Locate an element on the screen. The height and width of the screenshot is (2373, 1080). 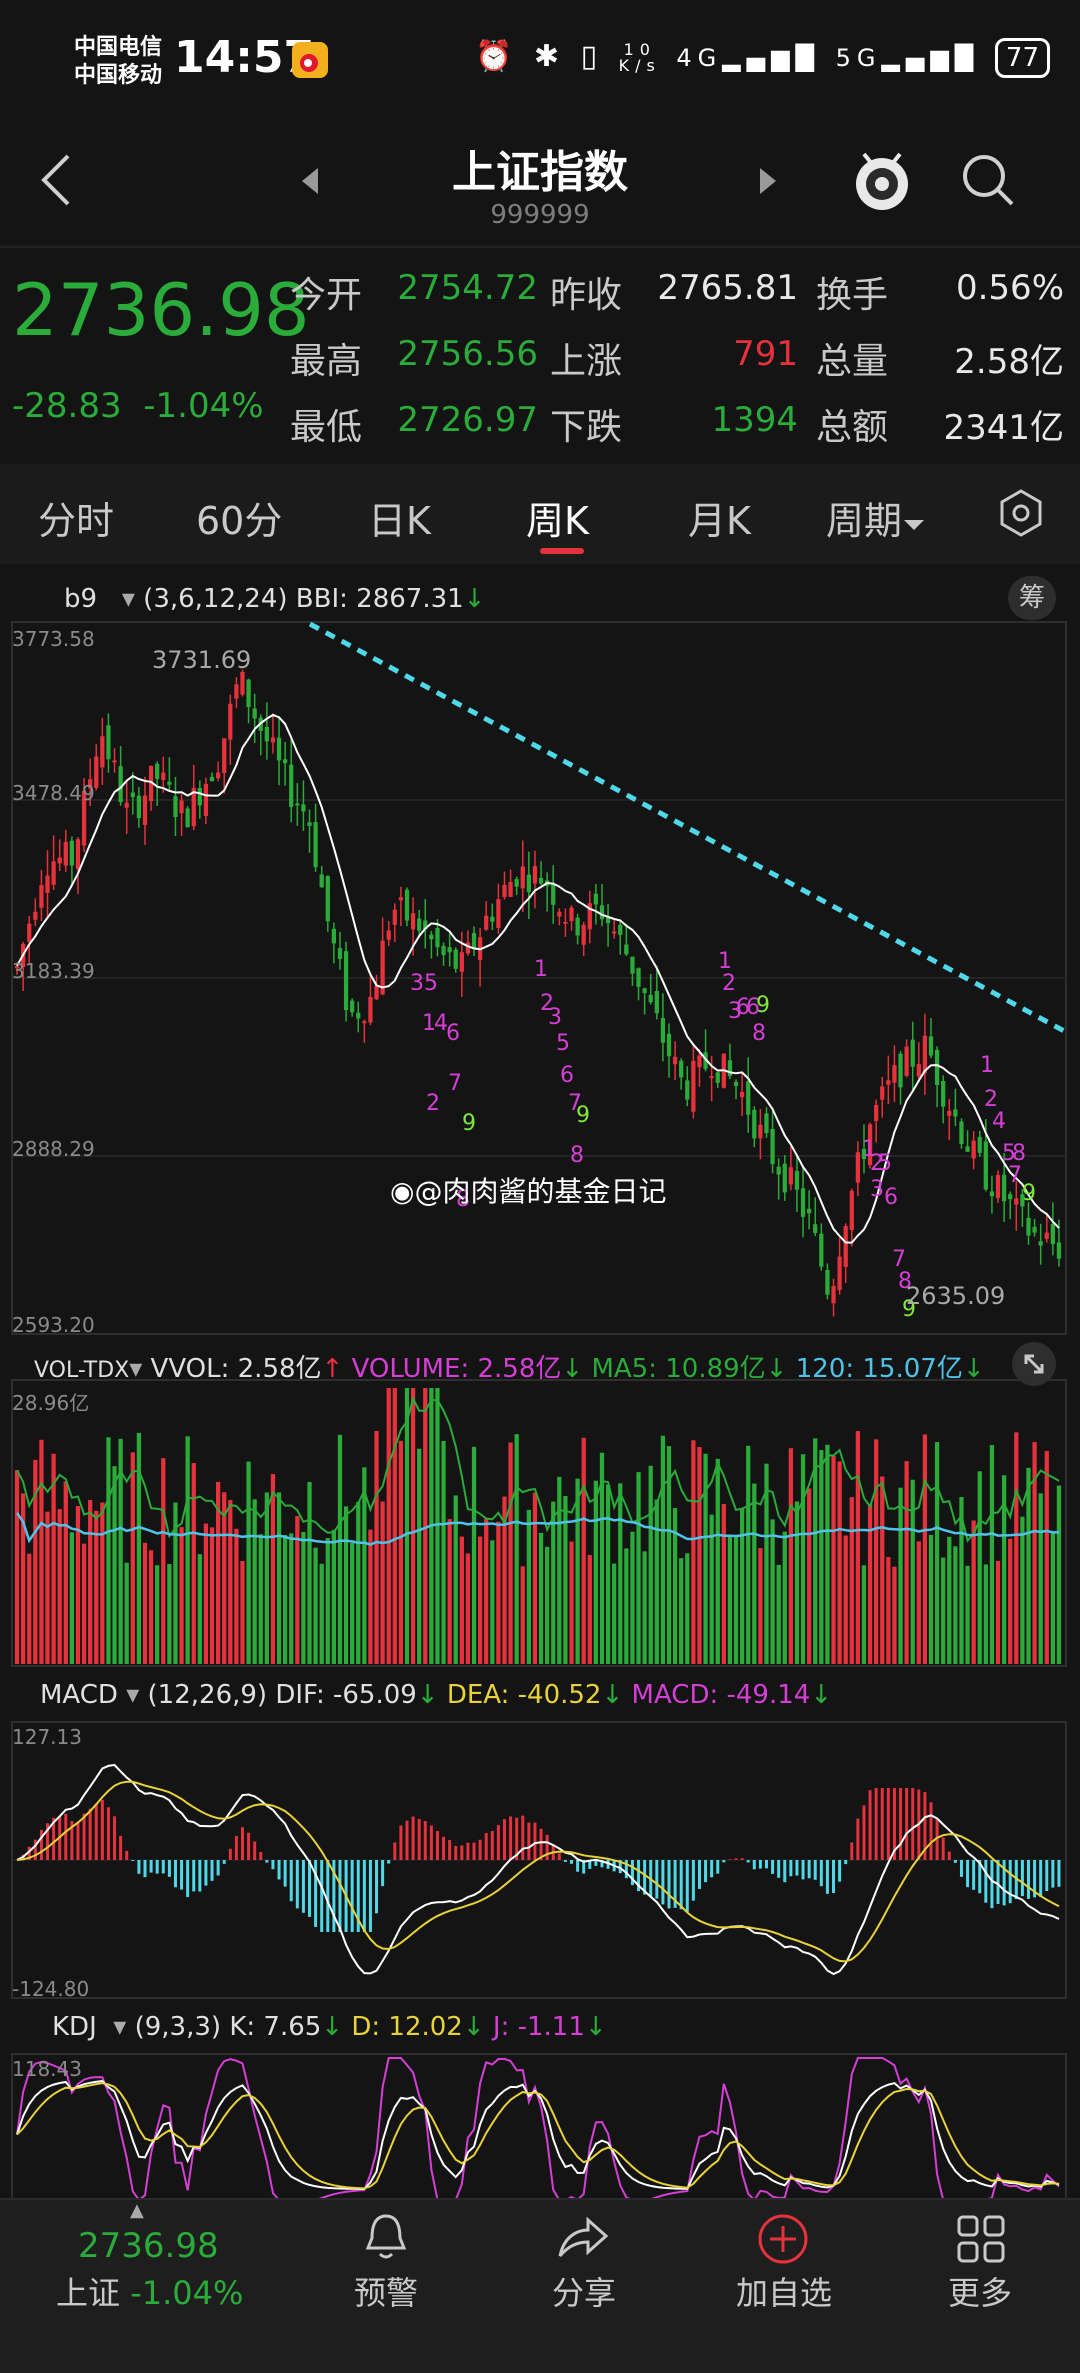
grid-more-icon is located at coordinates (981, 2241).